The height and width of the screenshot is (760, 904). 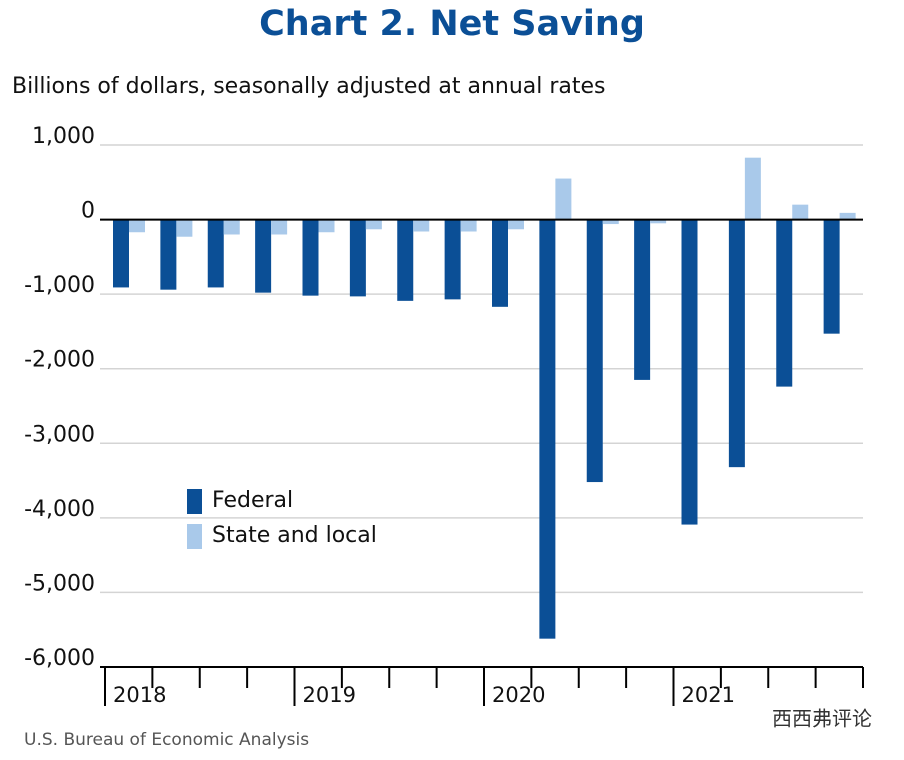 I want to click on y-tick-label: -6,000, so click(x=59, y=658).